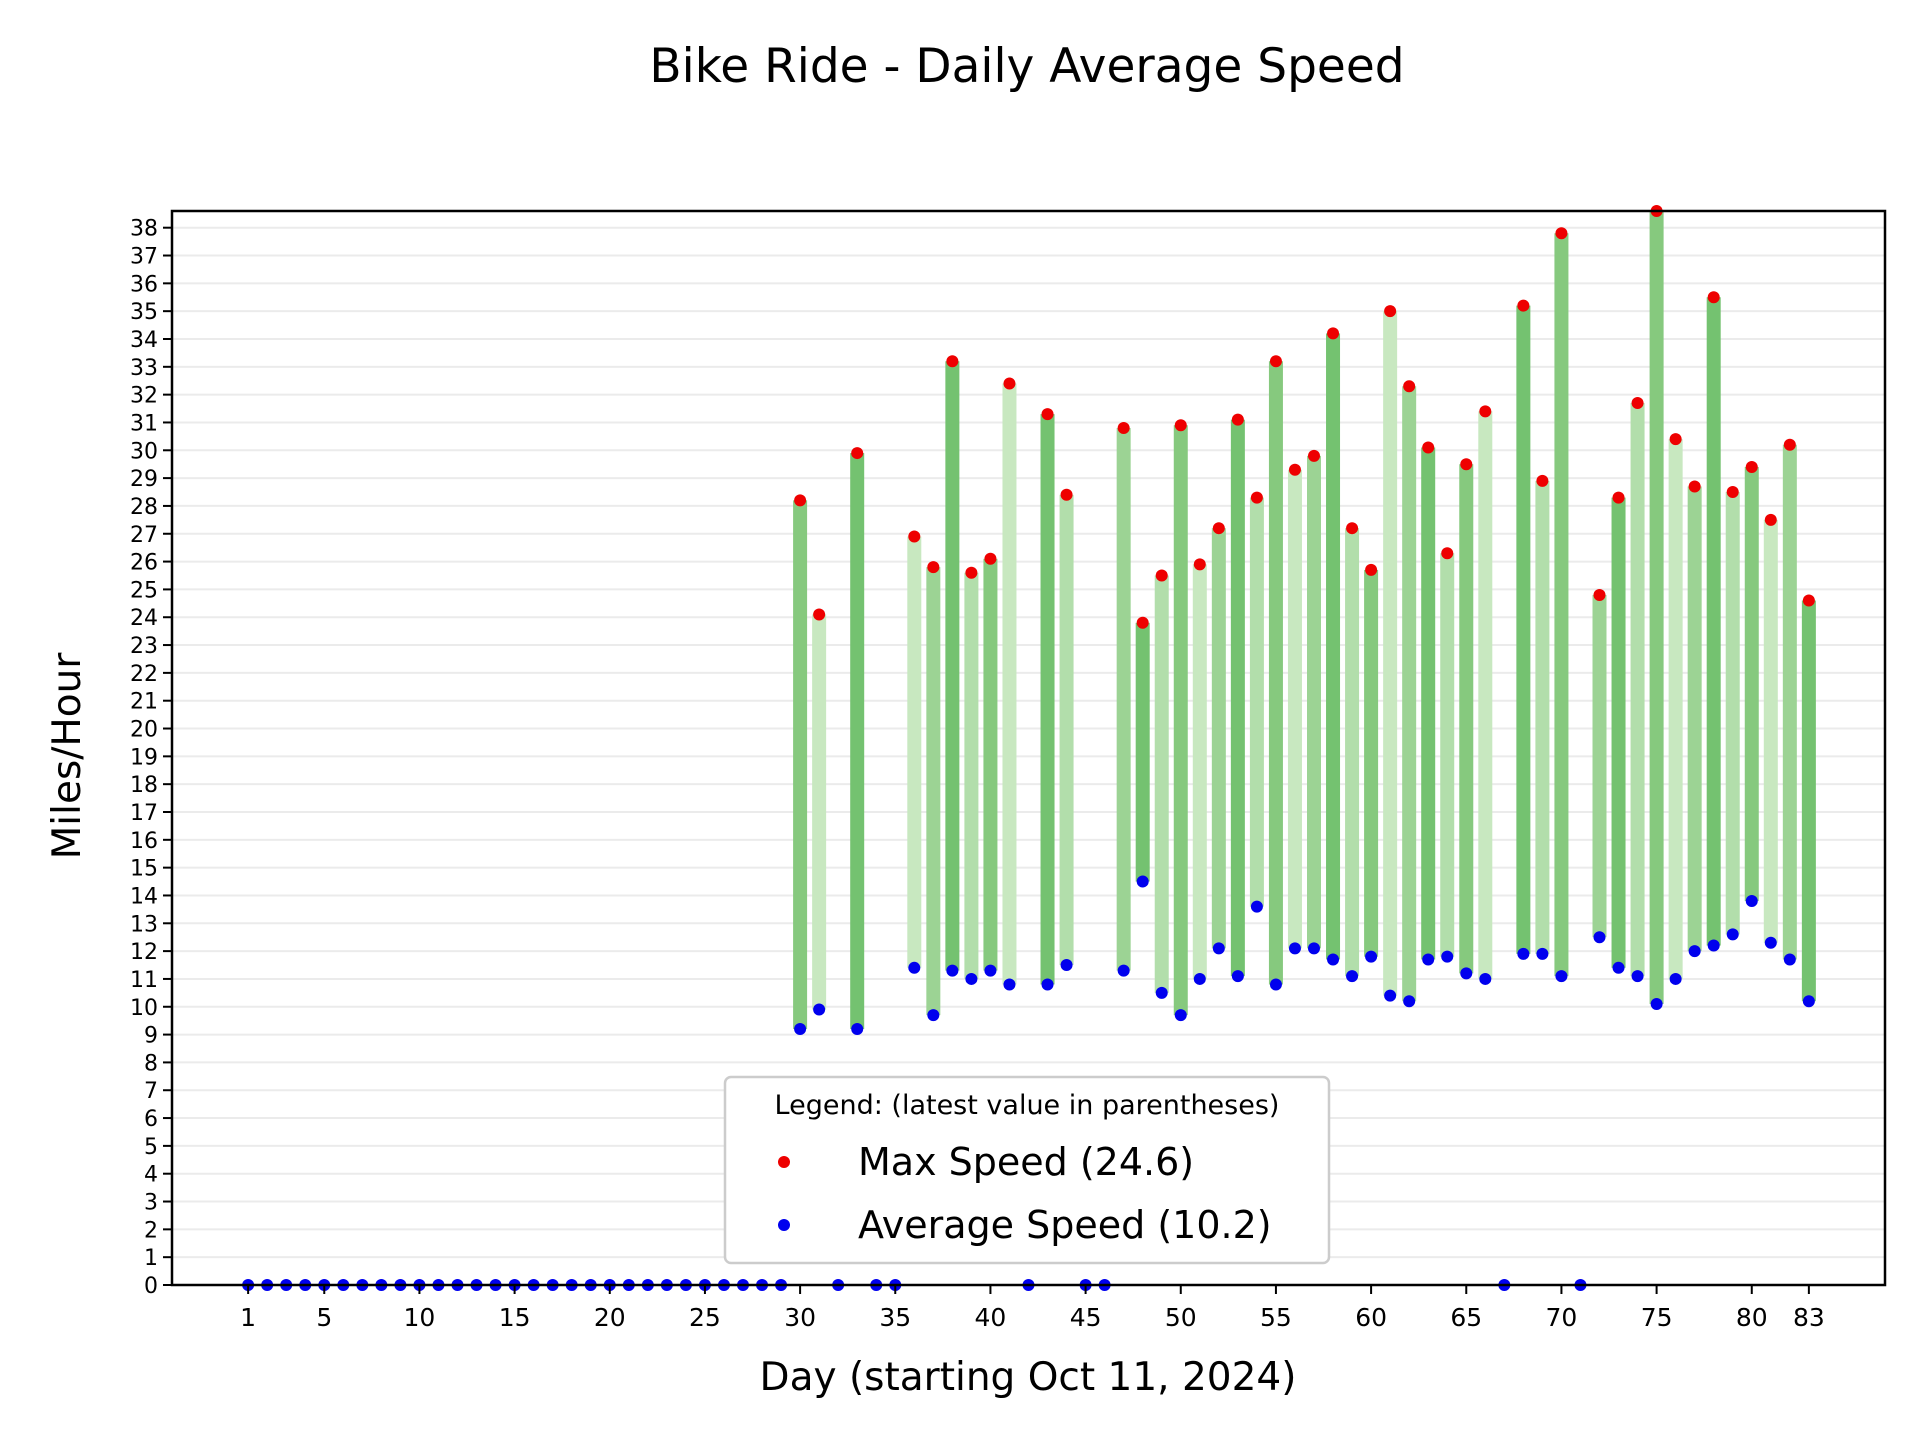  What do you see at coordinates (1809, 1317) in the screenshot?
I see `x-tick-label: 83` at bounding box center [1809, 1317].